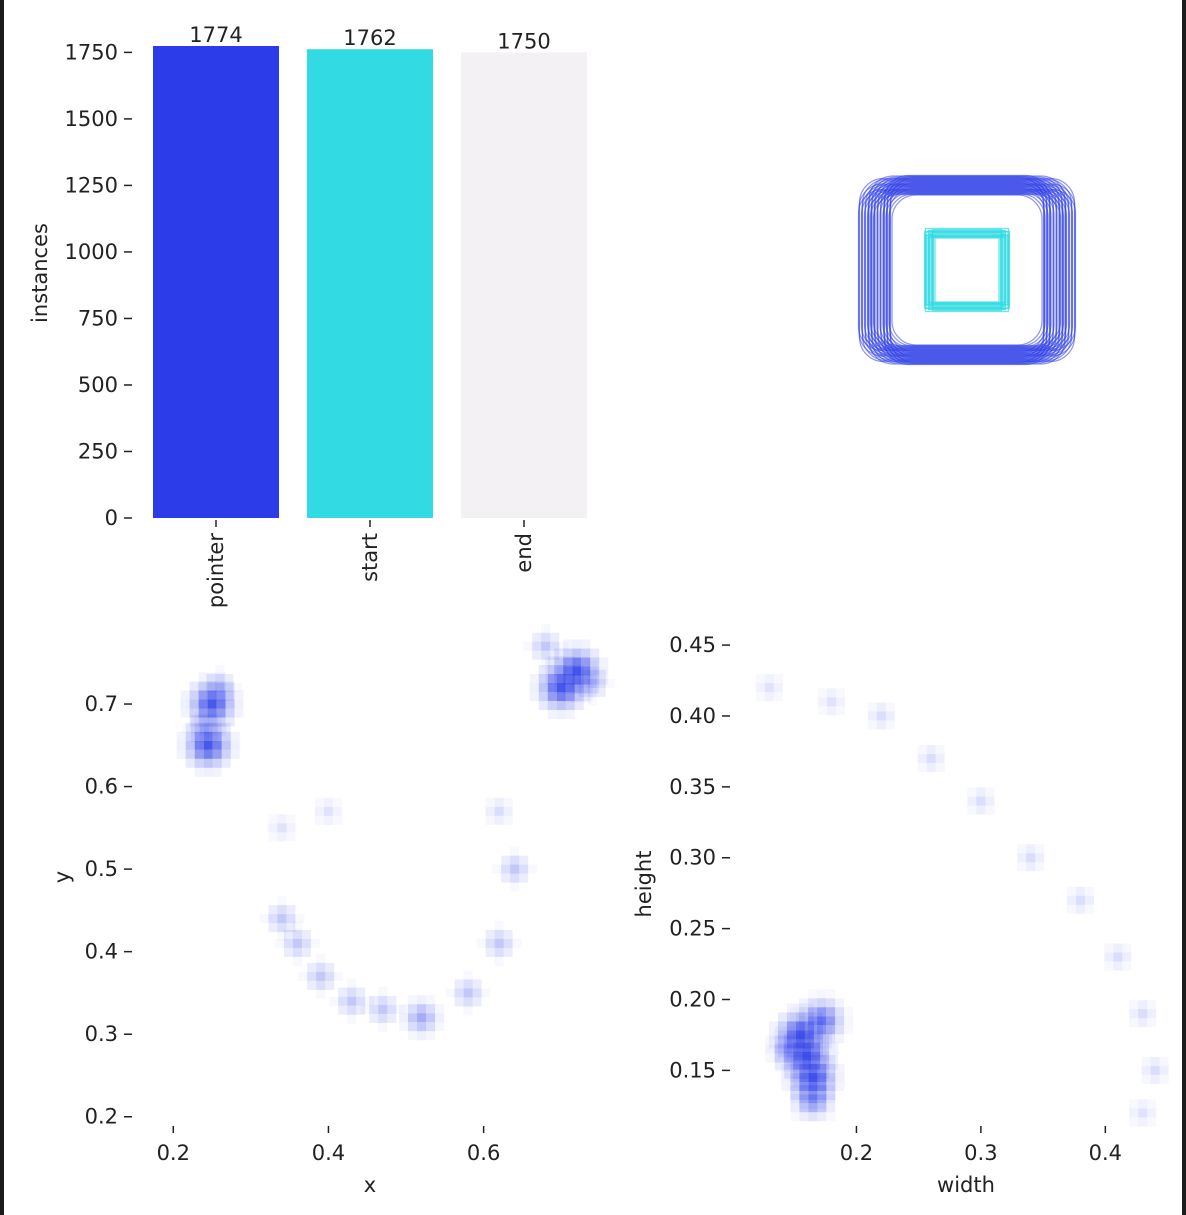 The height and width of the screenshot is (1215, 1186). What do you see at coordinates (483, 1153) in the screenshot?
I see `x-tick-label: 0.6` at bounding box center [483, 1153].